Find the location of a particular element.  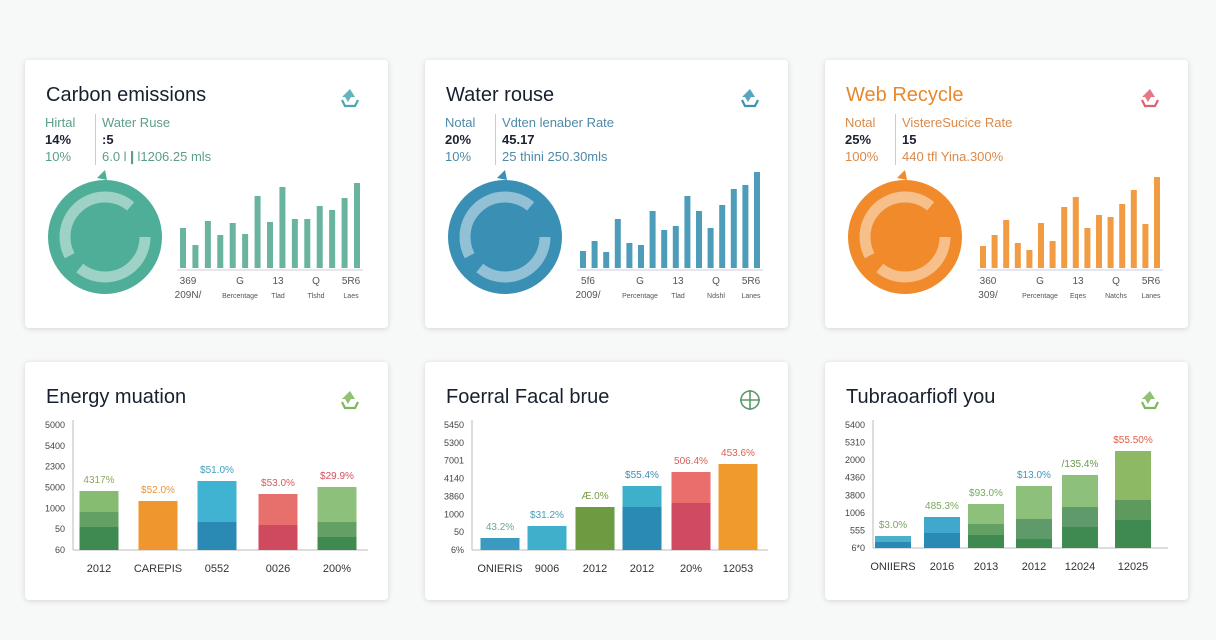

data-label: $55.4% is located at coordinates (642, 475).